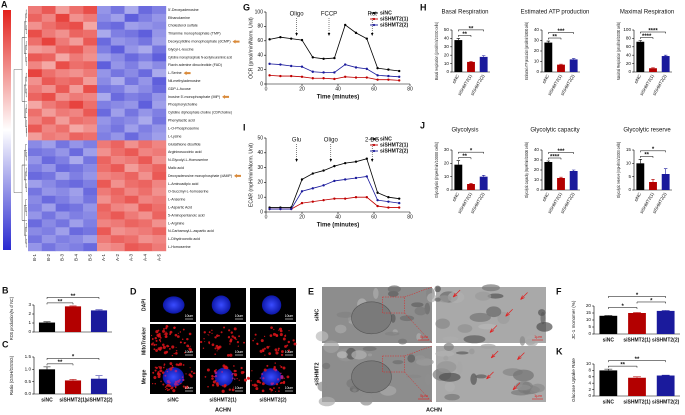 Image resolution: width=685 pixels, height=415 pixels. I want to click on row-label: Ethanolamine, so click(179, 18).